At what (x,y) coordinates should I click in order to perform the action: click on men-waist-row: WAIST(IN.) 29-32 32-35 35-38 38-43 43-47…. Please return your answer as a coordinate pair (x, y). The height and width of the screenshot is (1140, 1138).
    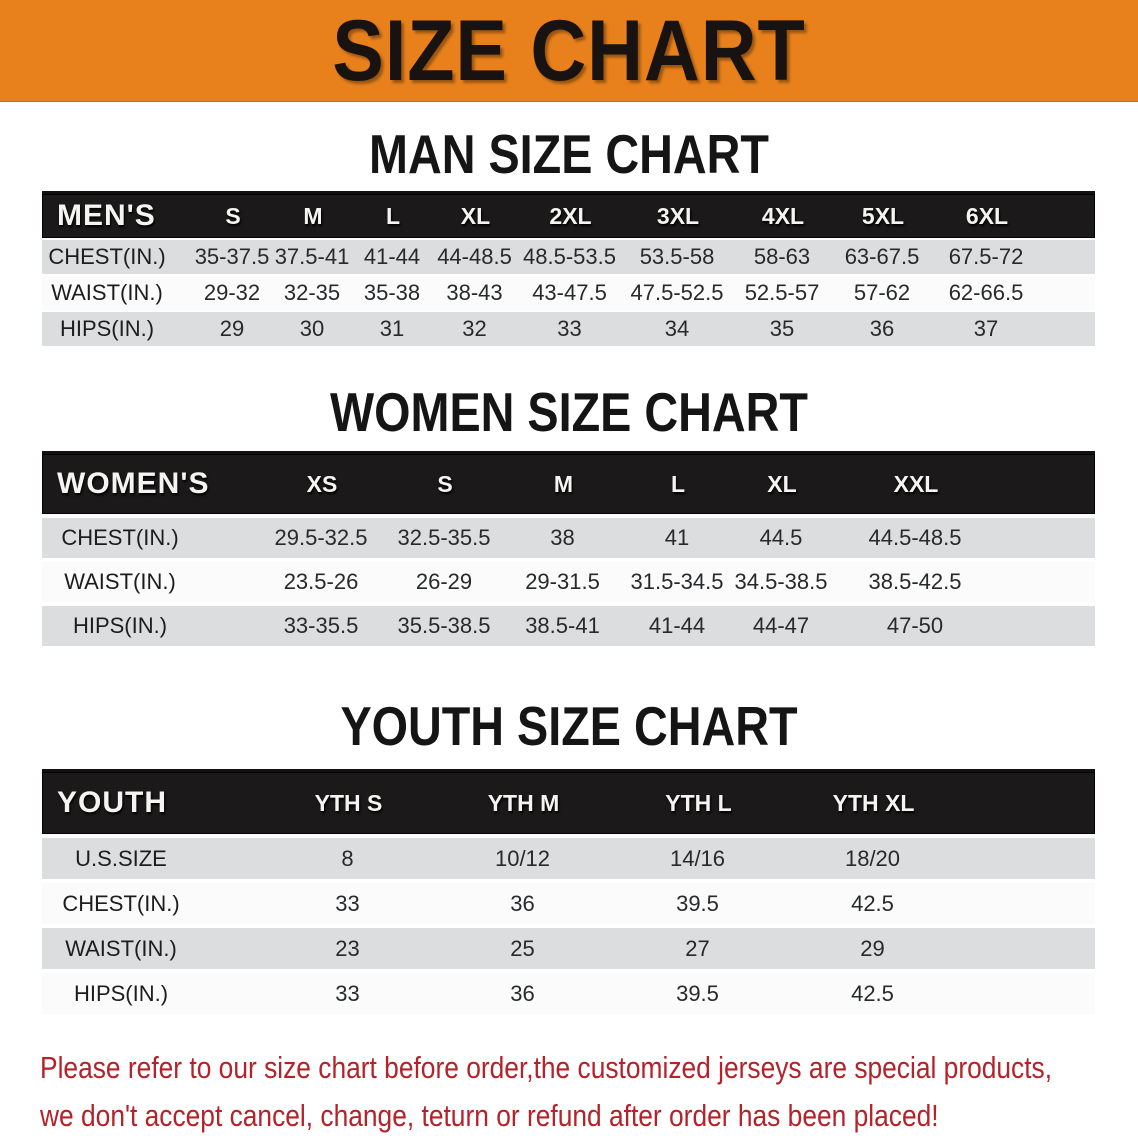
    Looking at the image, I should click on (568, 293).